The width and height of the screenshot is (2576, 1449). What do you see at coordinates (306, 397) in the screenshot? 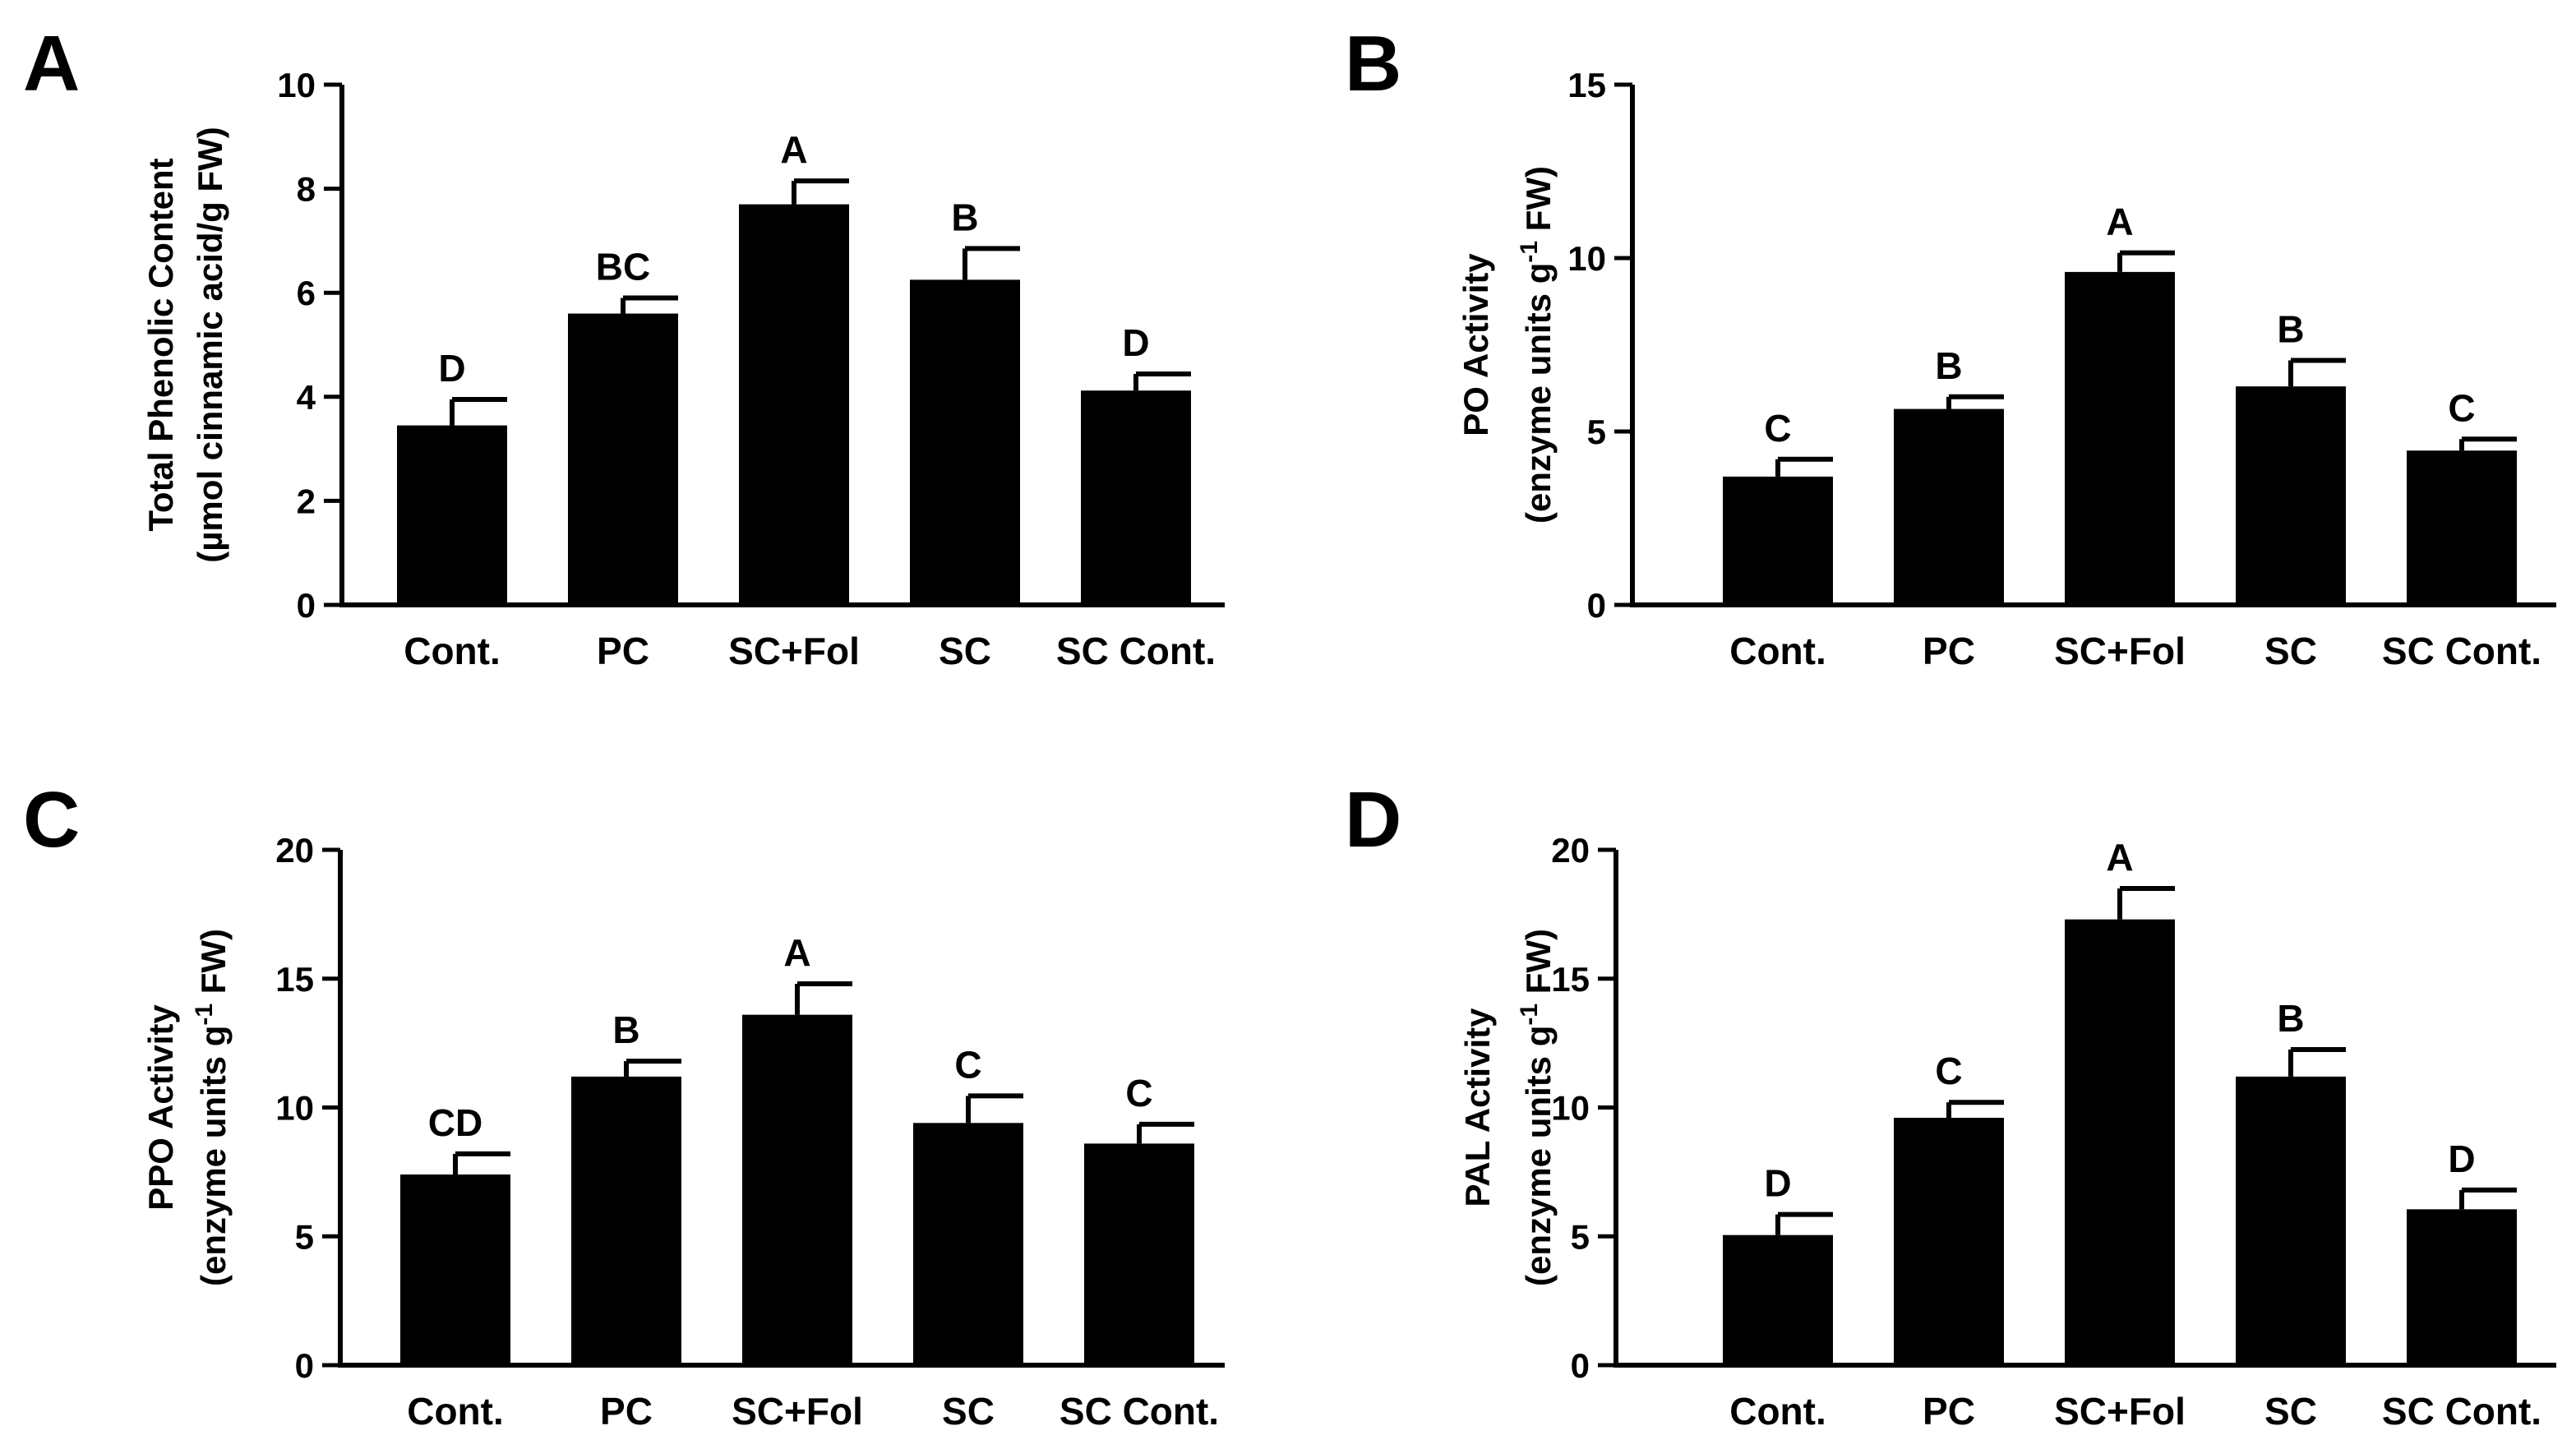
I see `y-tick-label: 4` at bounding box center [306, 397].